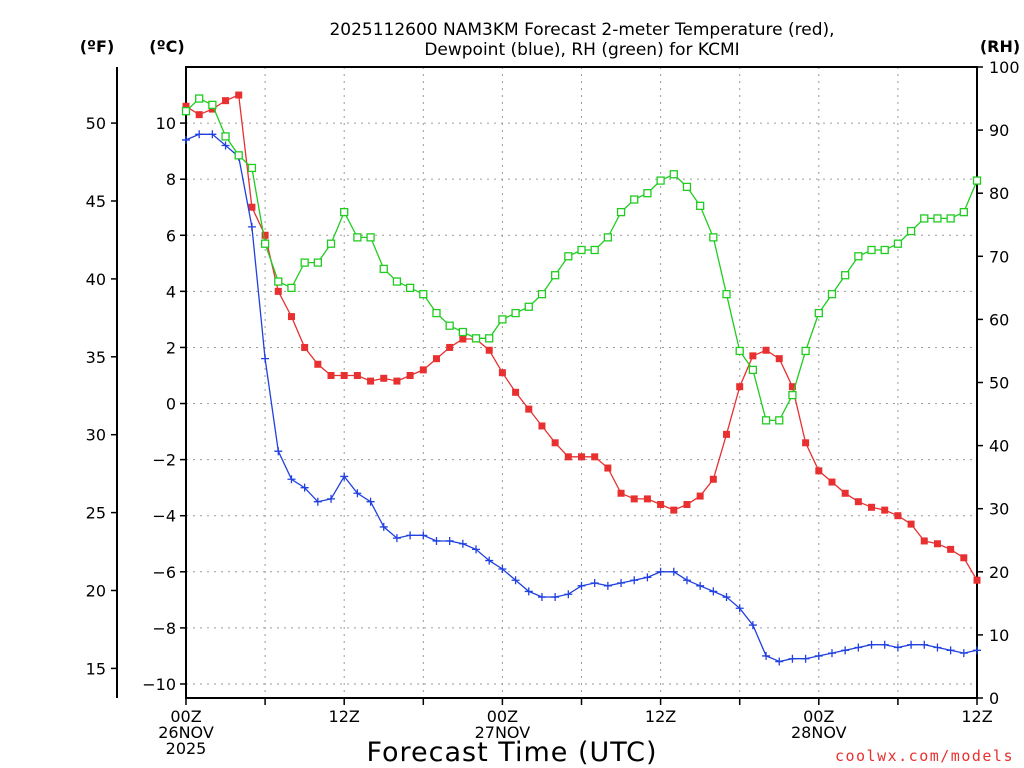  I want to click on fahrenheit-tick-label: 25, so click(96, 513).